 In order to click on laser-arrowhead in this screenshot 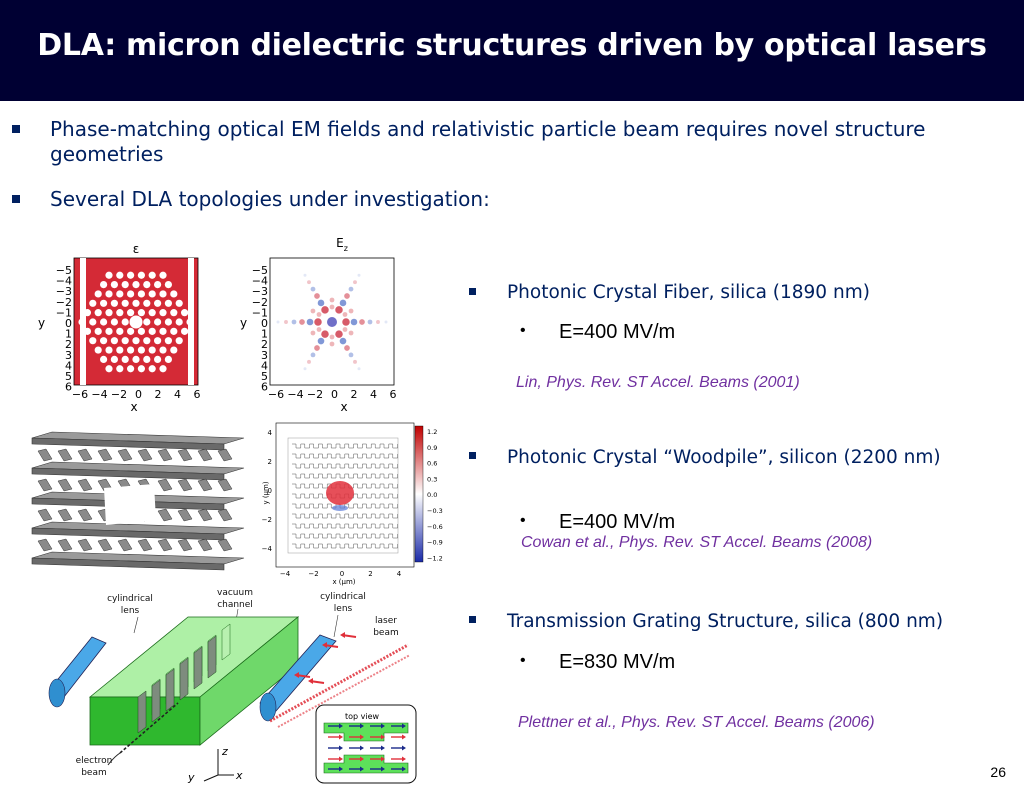, I will do `click(324, 645)`.